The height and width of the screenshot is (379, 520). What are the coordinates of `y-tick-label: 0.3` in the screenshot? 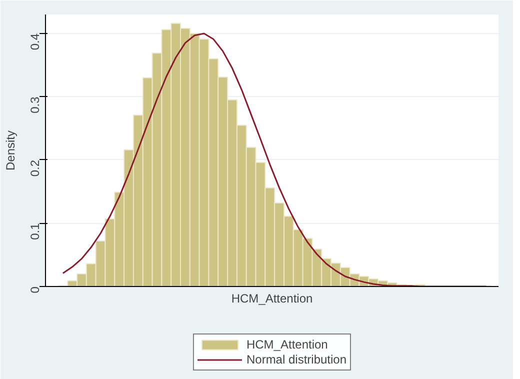 It's located at (35, 105).